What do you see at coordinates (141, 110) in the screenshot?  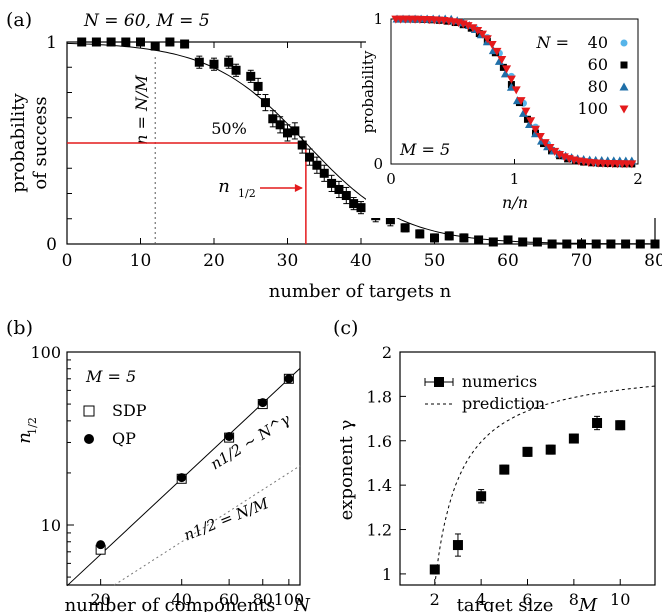 I see `n-equals-N-over-M-label: n = N/M` at bounding box center [141, 110].